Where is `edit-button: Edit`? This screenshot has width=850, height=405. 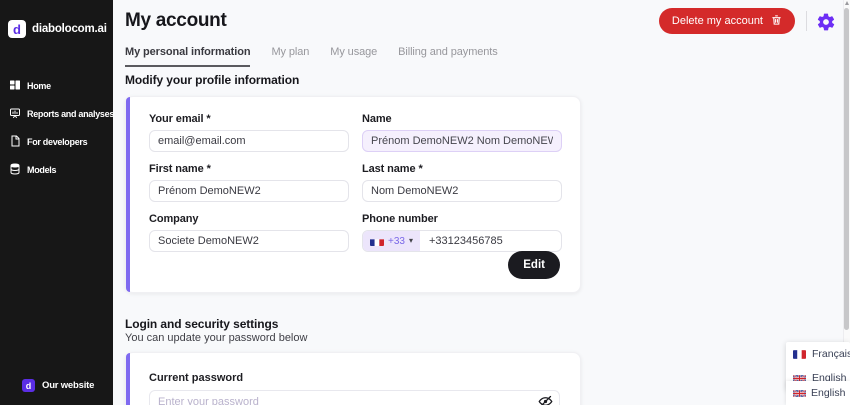
edit-button: Edit is located at coordinates (534, 265).